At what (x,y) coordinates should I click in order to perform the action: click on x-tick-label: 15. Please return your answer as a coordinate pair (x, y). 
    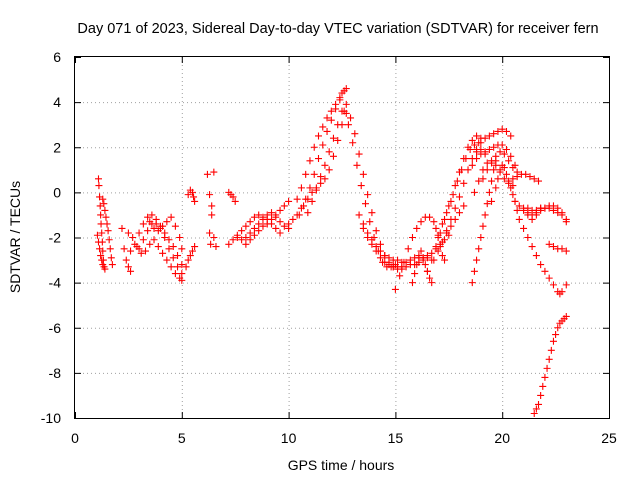
    Looking at the image, I should click on (396, 438).